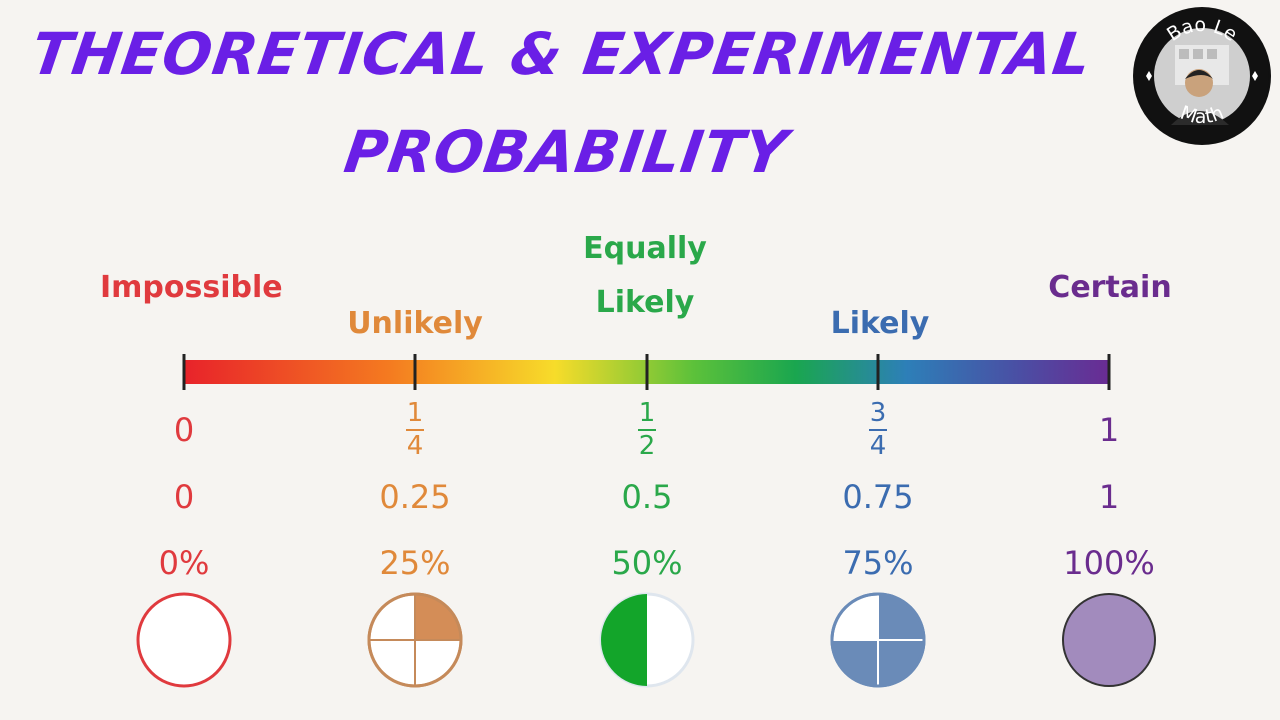 The height and width of the screenshot is (720, 1280). I want to click on probability-circle-half, so click(647, 640).